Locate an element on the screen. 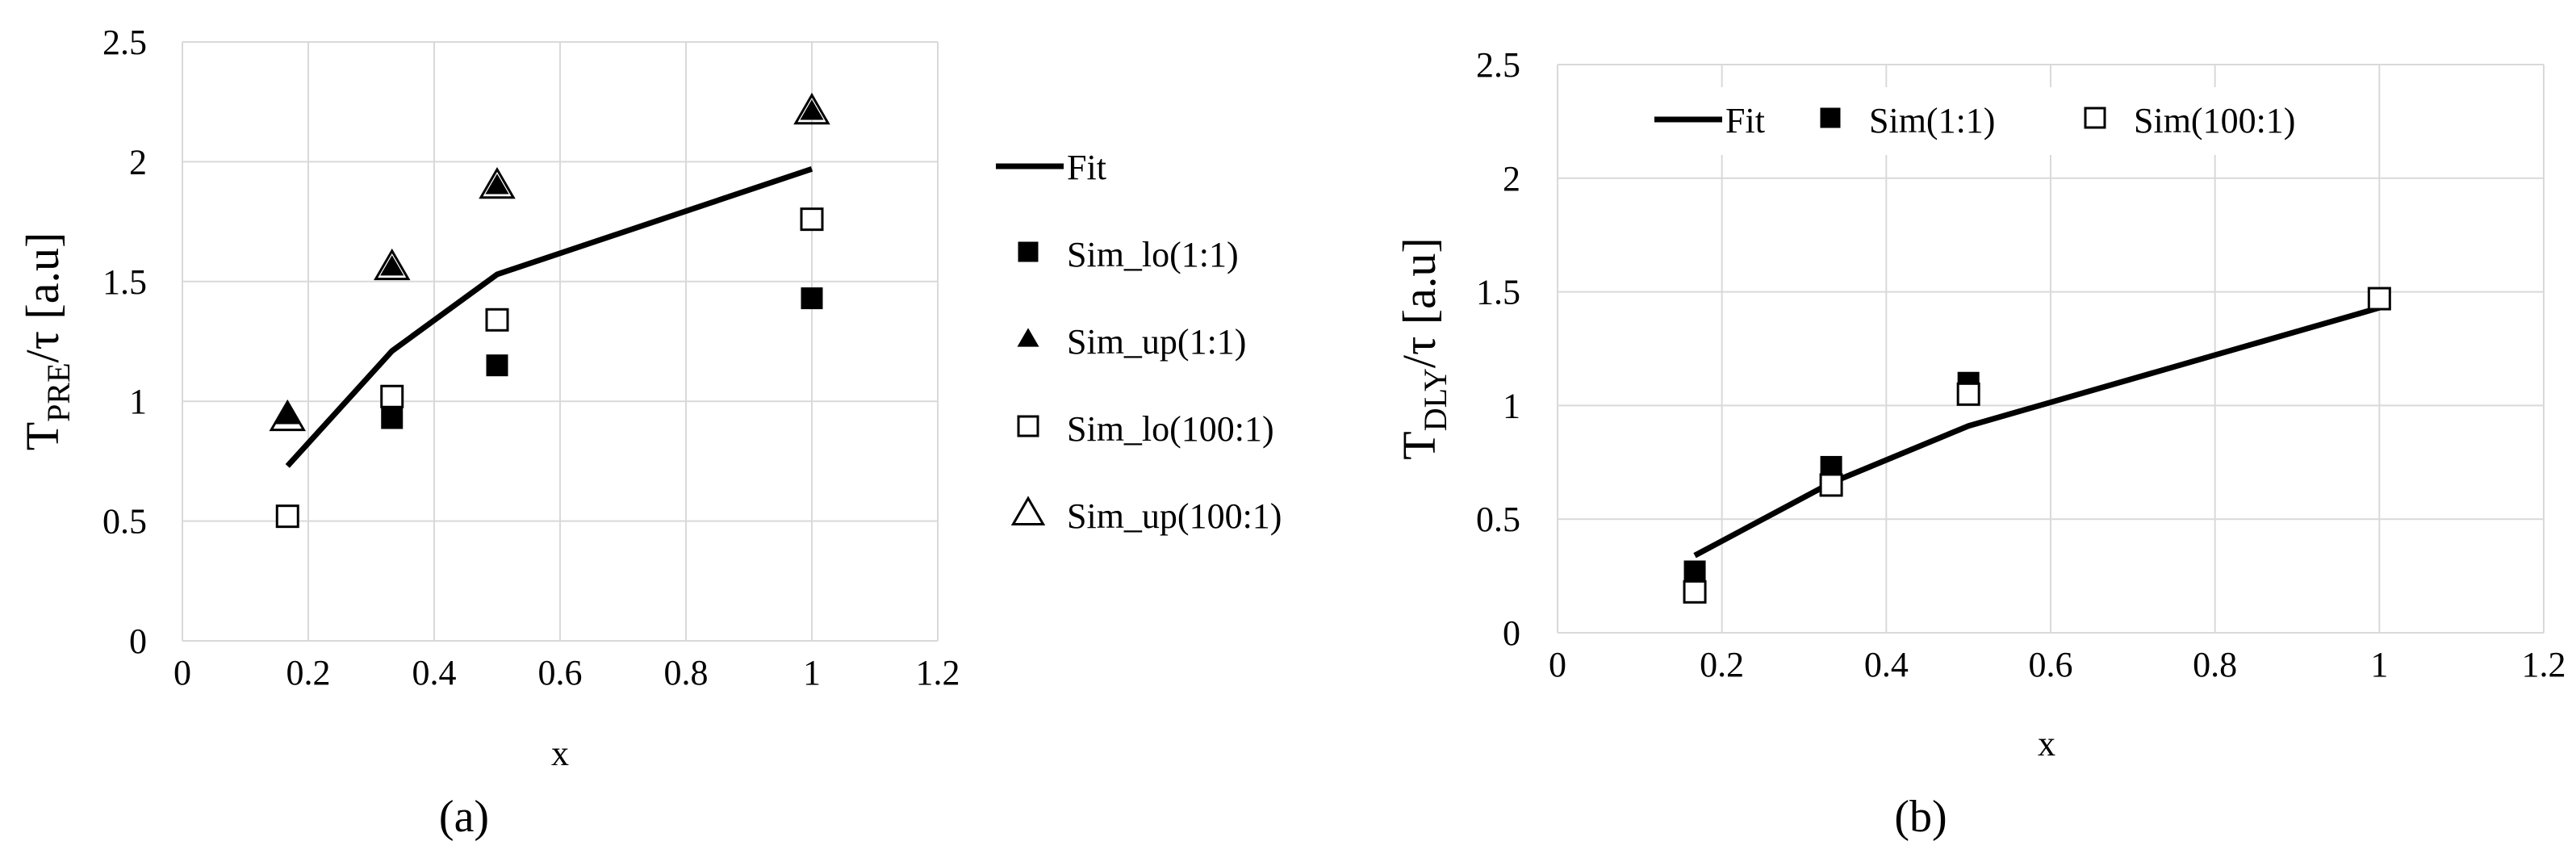  x-axis-label-b: x is located at coordinates (2046, 744).